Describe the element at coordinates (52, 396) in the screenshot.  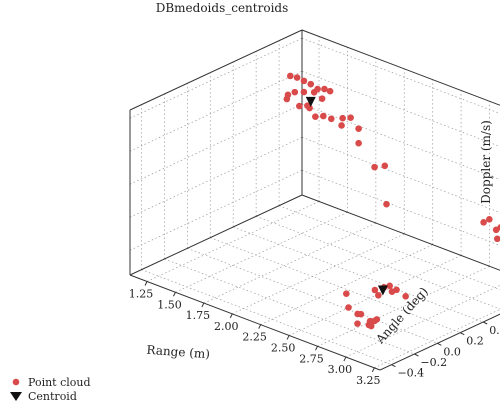
I see `legend-label-centroid: Centroid` at that location.